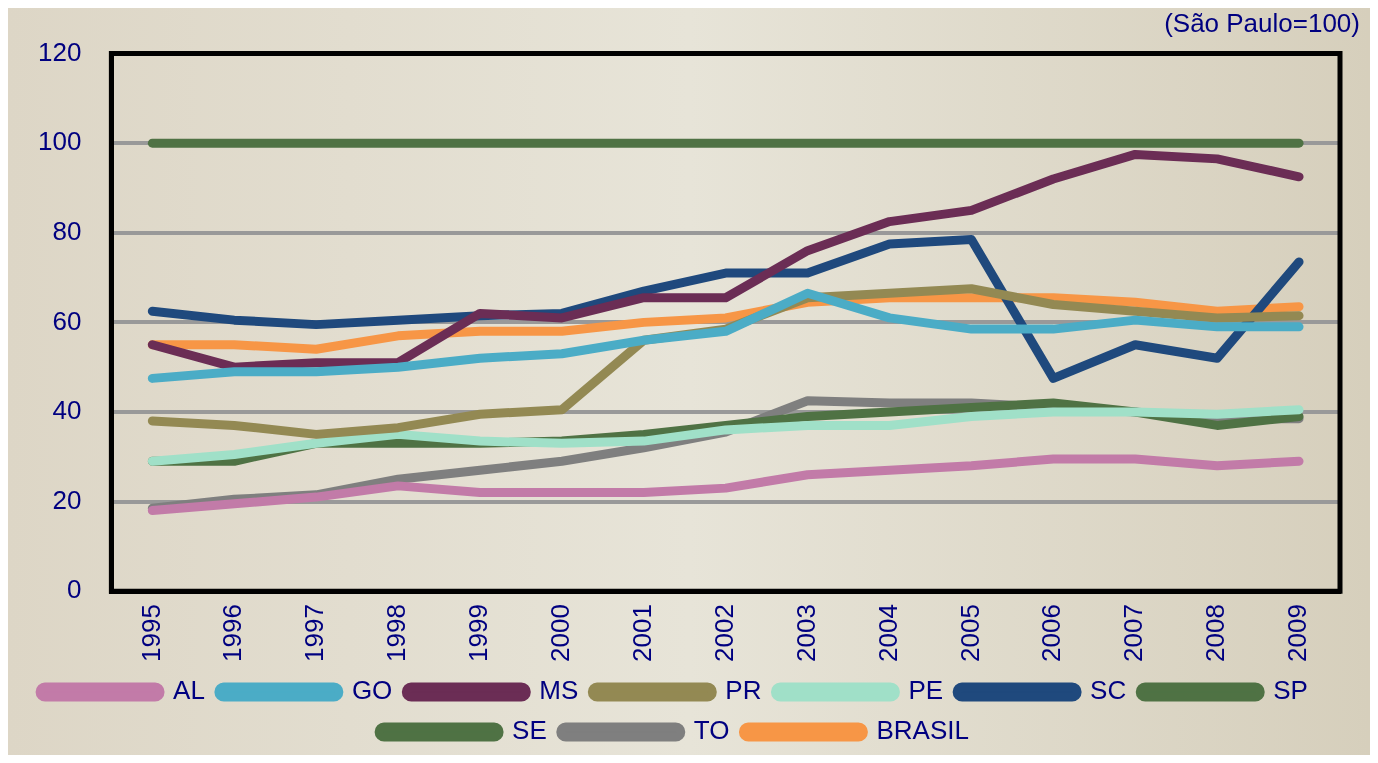 This screenshot has height=763, width=1378. Describe the element at coordinates (1108, 690) in the screenshot. I see `legend-label: SC` at that location.